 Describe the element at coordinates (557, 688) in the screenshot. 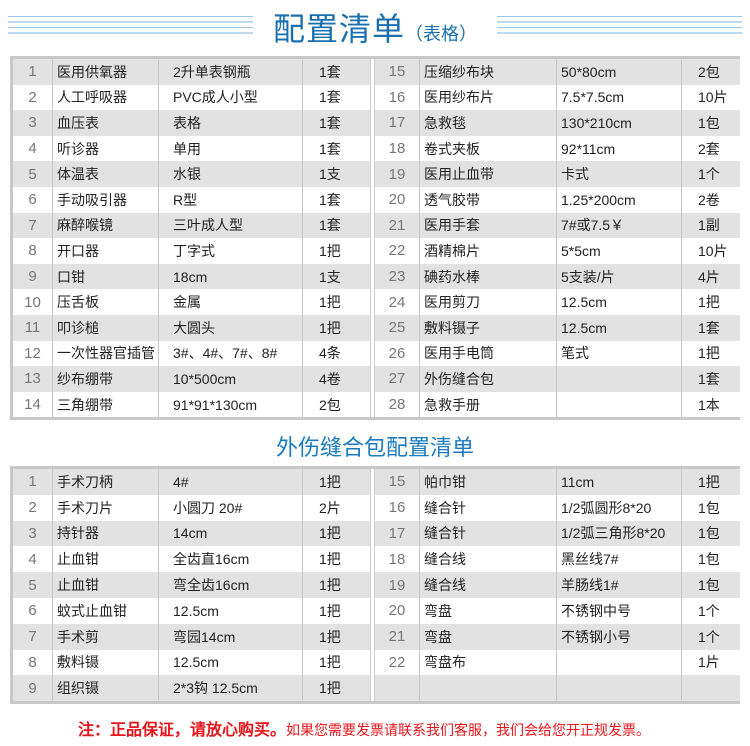

I see `table-row` at that location.